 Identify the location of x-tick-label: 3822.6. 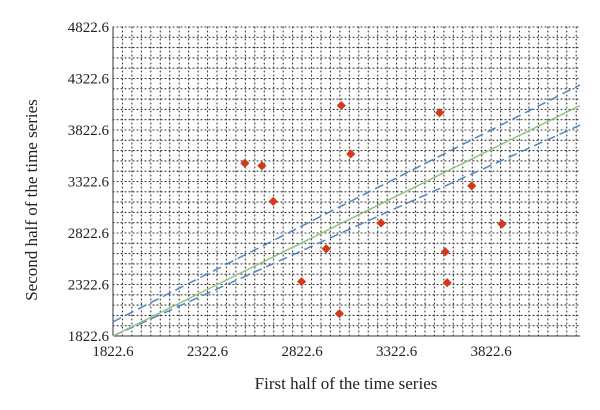
(492, 352).